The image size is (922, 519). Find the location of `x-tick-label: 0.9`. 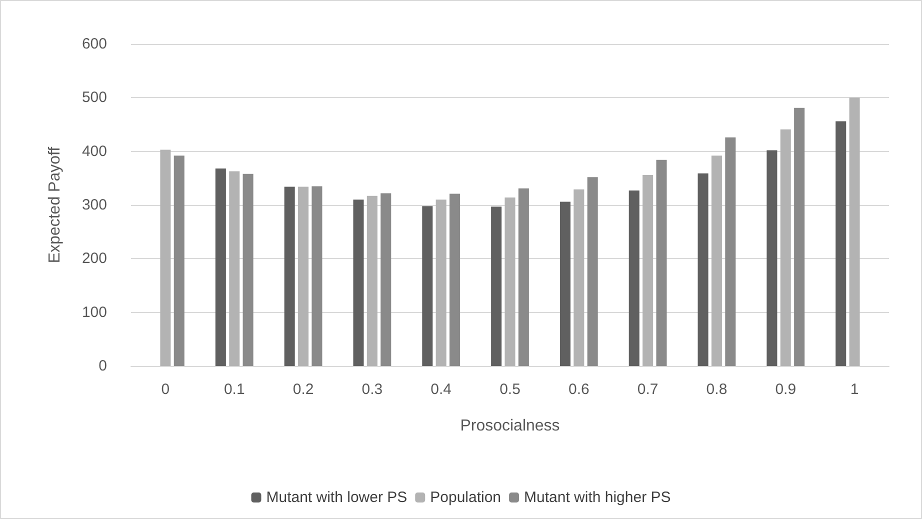

x-tick-label: 0.9 is located at coordinates (785, 389).